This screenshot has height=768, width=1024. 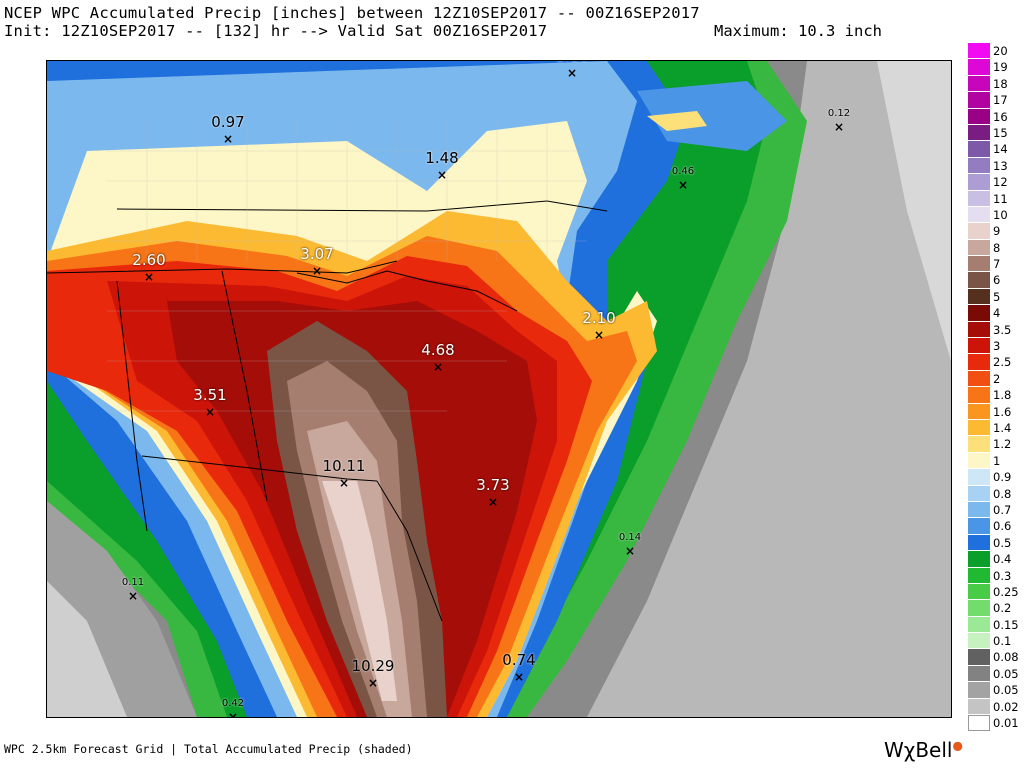 I want to click on legend-entry: 20, so click(x=994, y=51).